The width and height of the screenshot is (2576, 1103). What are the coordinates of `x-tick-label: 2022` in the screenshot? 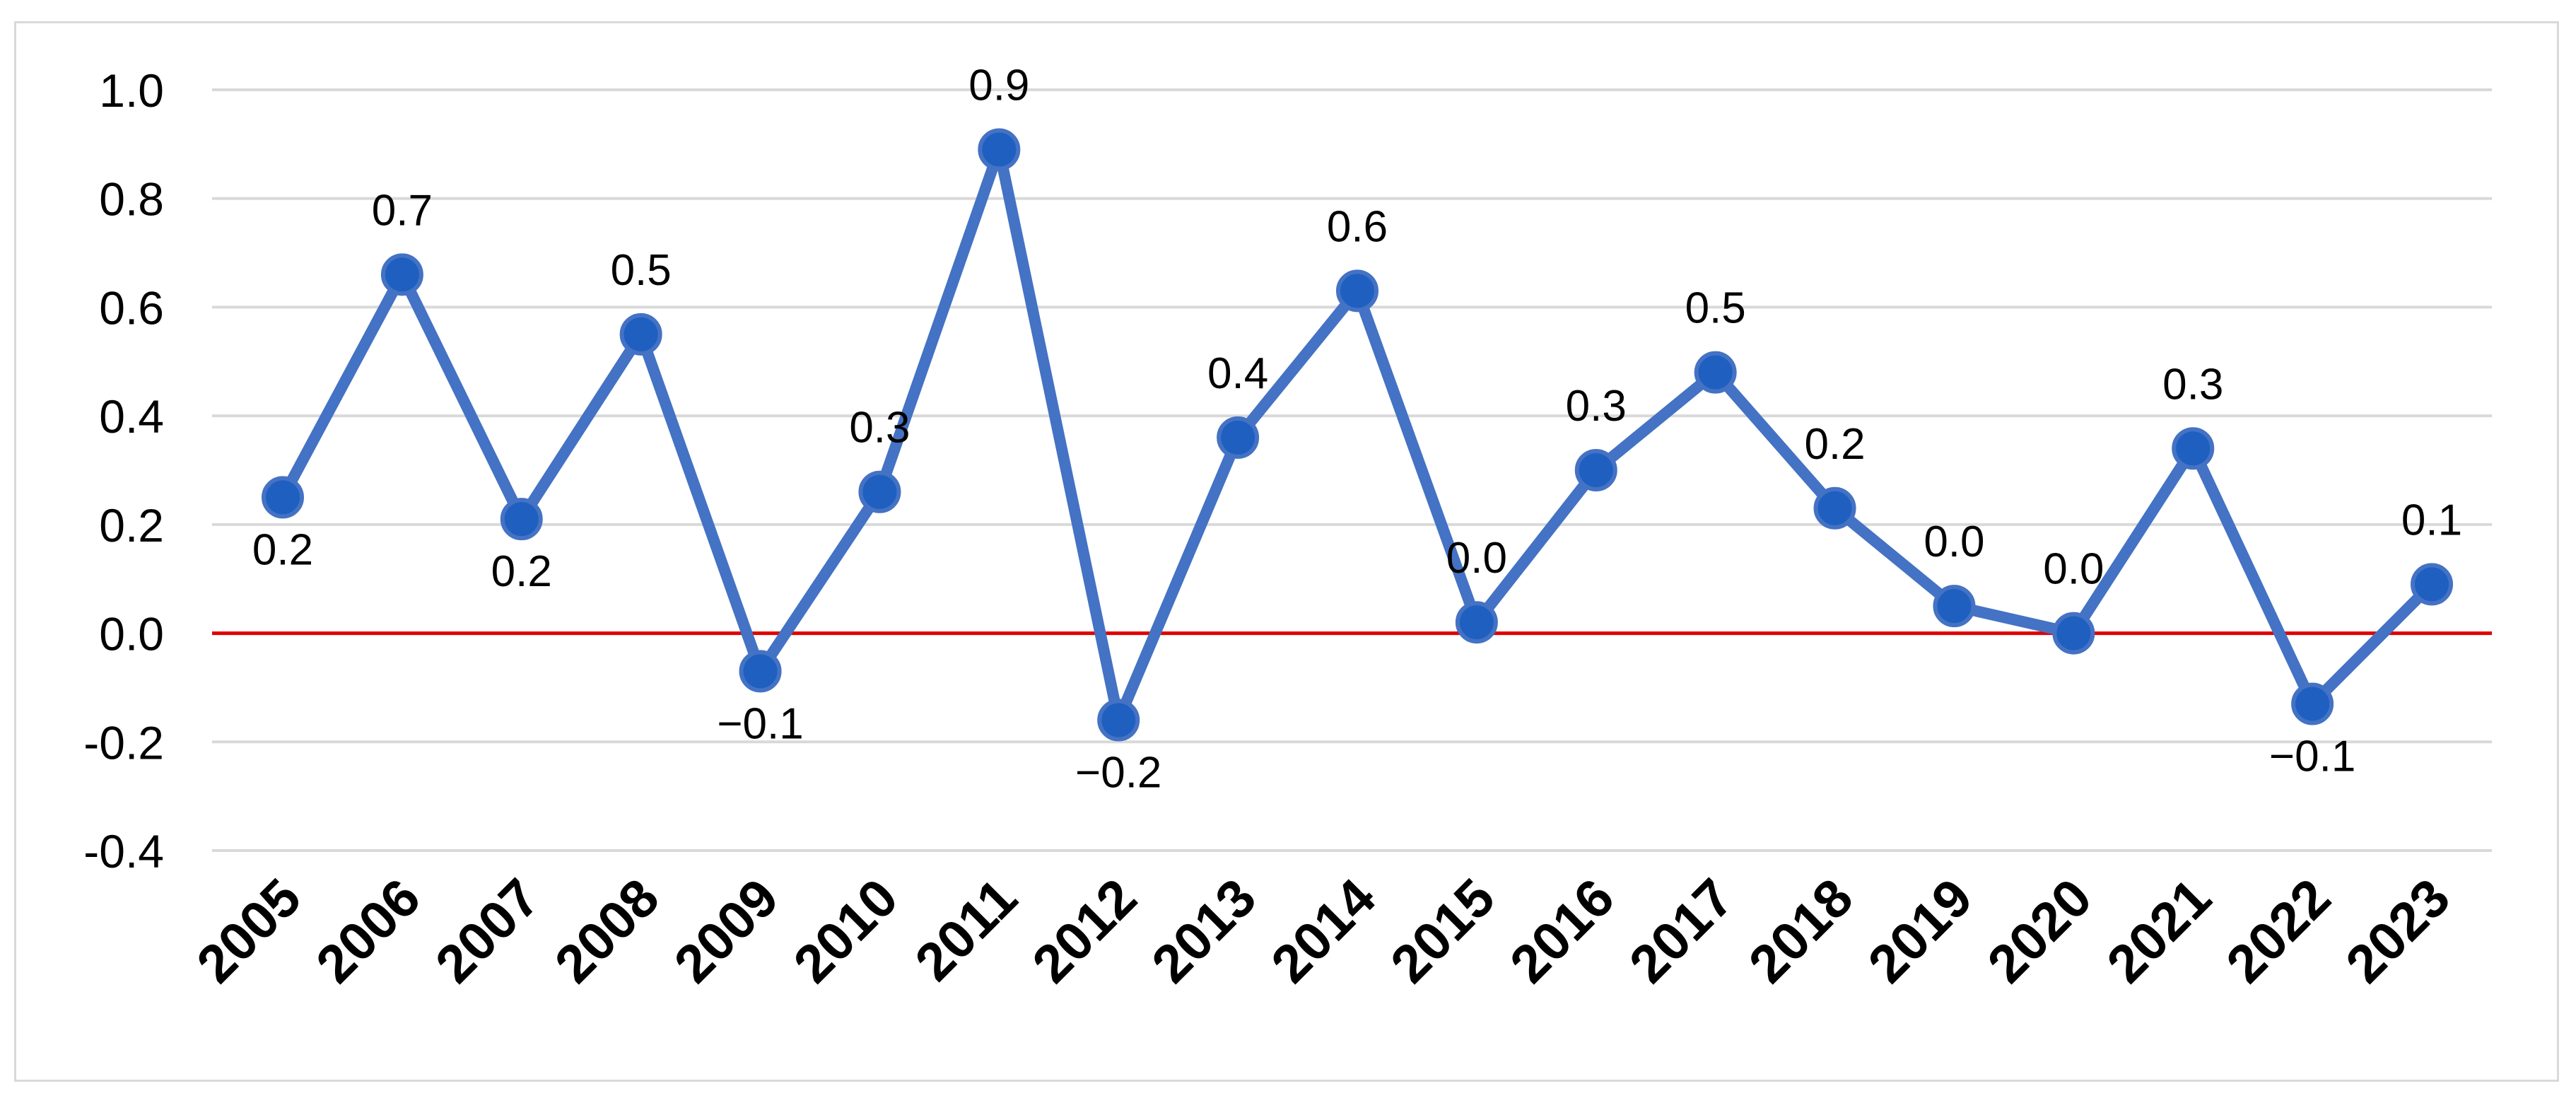 It's located at (2279, 931).